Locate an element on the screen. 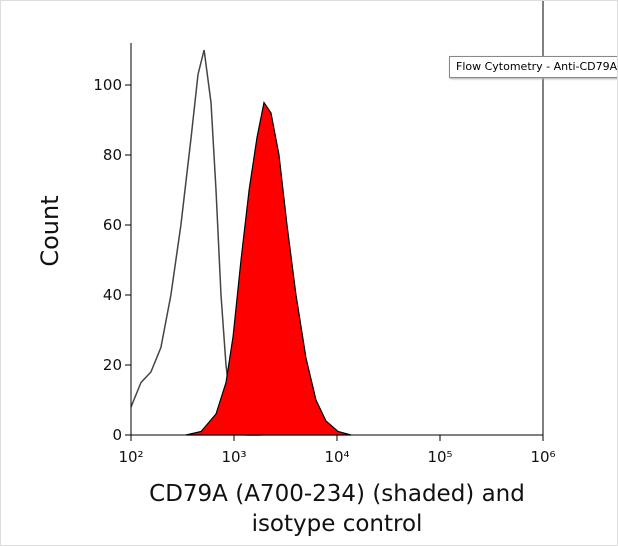  x-tick-label: 10⁵ is located at coordinates (439, 457).